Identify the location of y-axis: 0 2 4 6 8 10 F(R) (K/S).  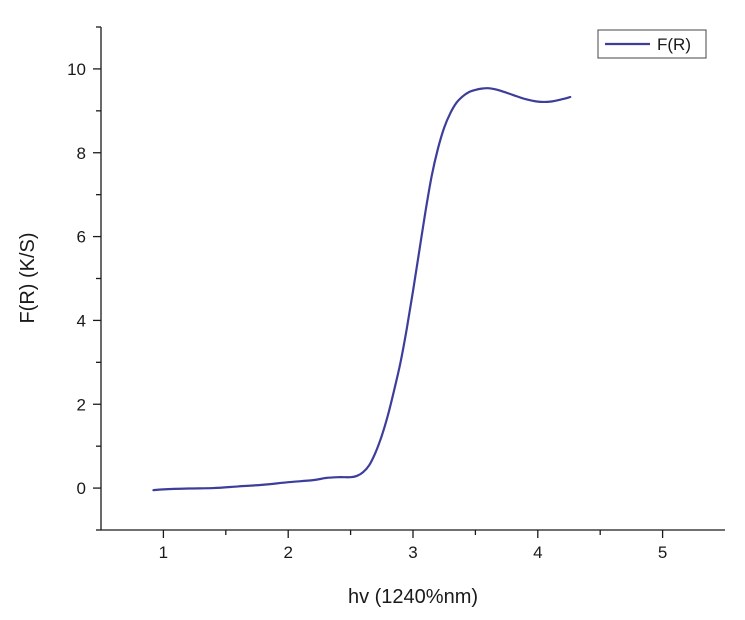
(59, 278).